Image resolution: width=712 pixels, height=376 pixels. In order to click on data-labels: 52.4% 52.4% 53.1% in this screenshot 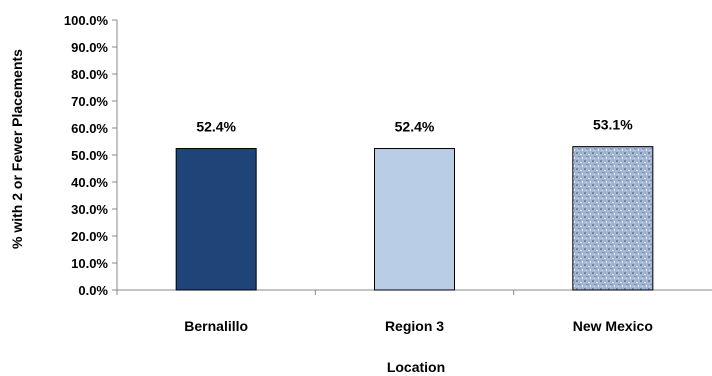, I will do `click(414, 126)`.